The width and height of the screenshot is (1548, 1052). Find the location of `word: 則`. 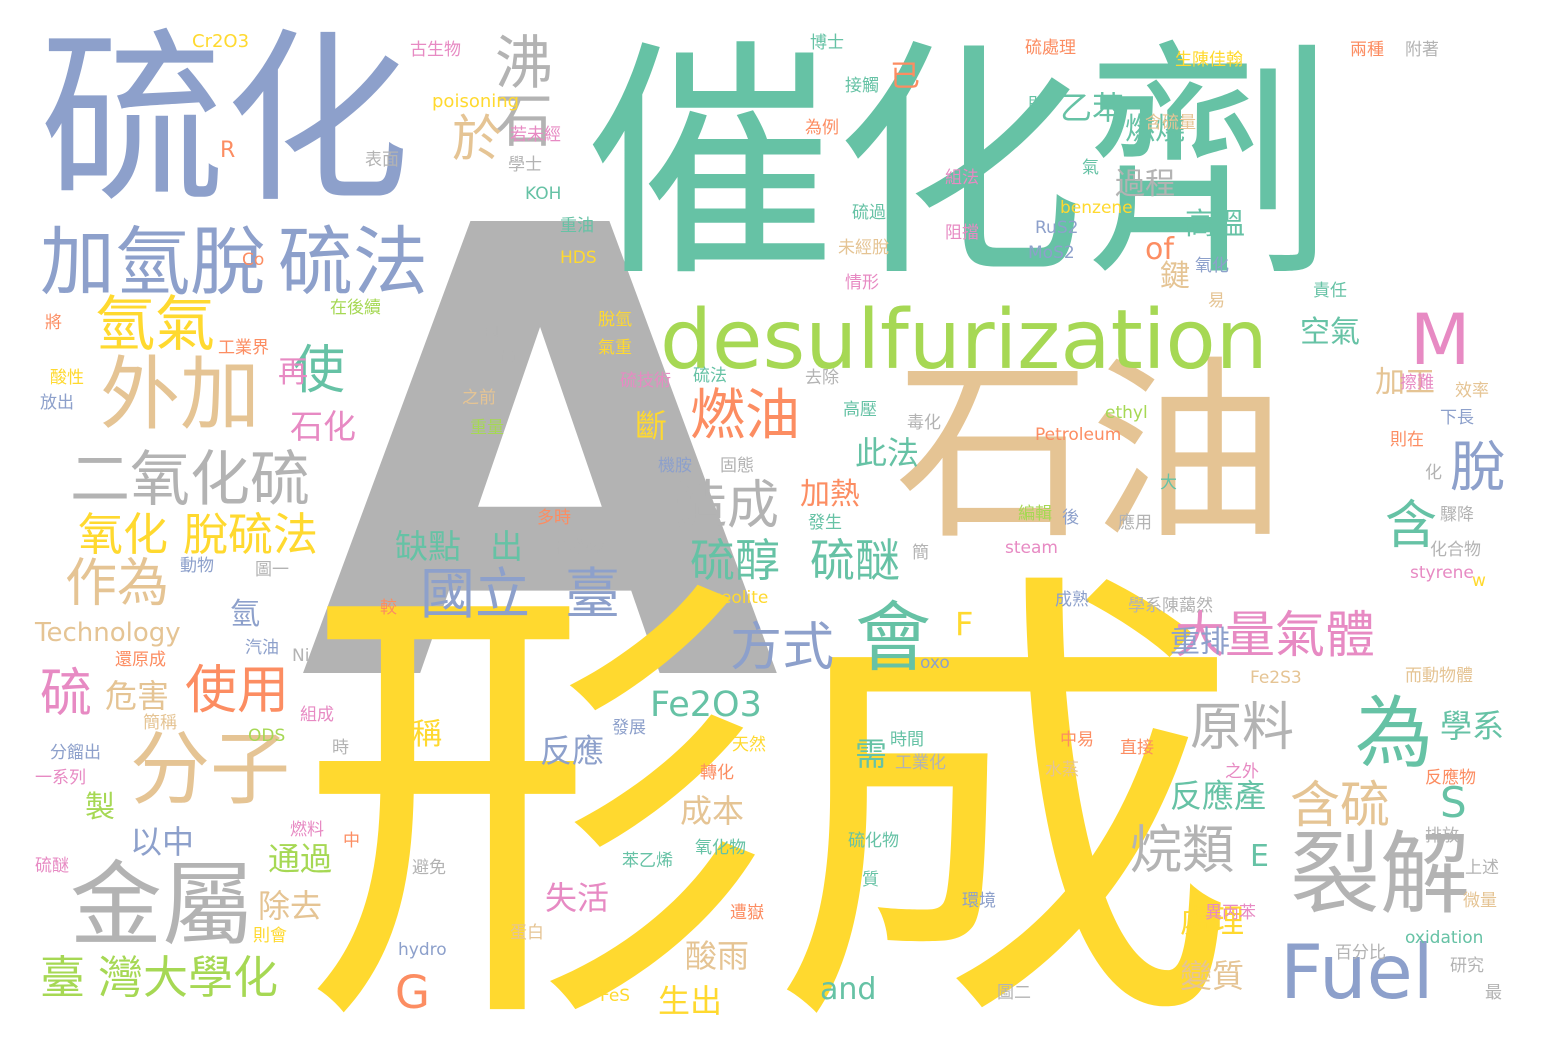

word: 則 is located at coordinates (1036, 105).